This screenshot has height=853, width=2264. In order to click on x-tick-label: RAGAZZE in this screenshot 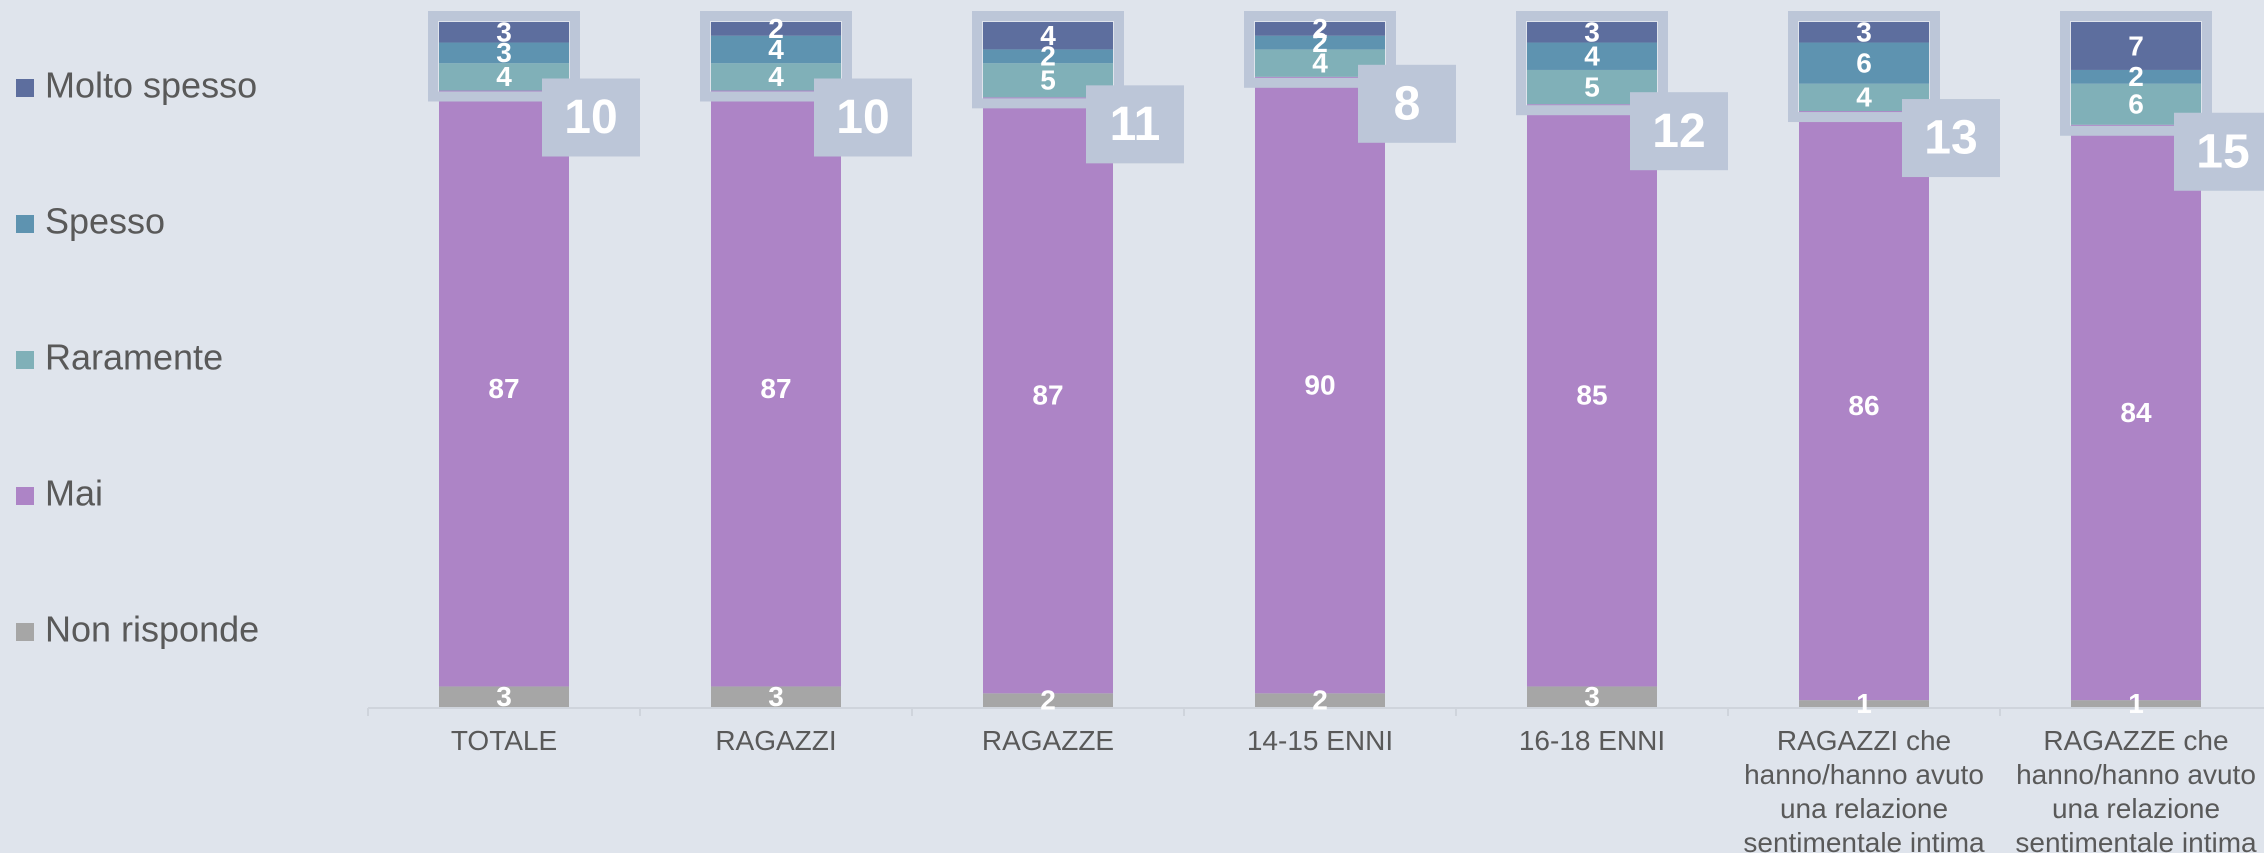, I will do `click(1048, 740)`.